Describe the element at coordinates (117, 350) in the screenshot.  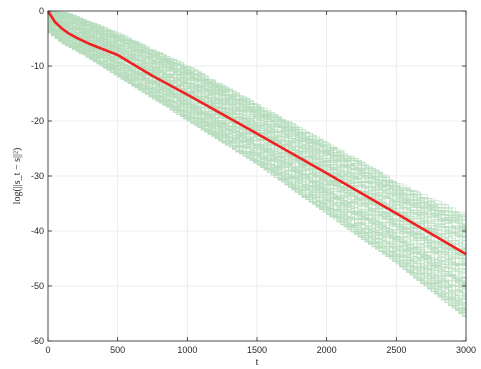
I see `x-tick-label: 500` at that location.